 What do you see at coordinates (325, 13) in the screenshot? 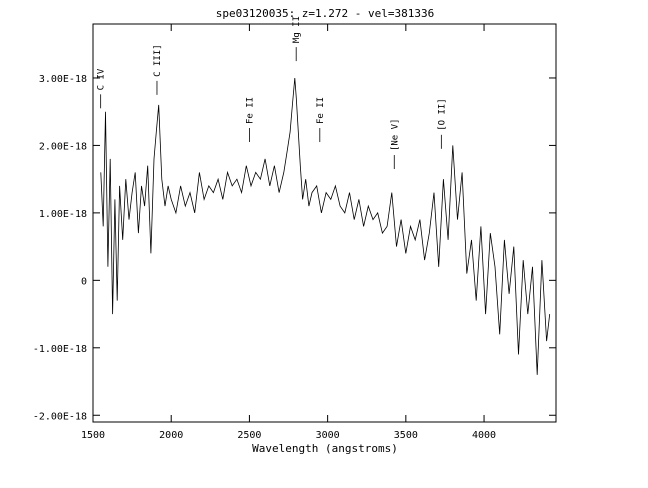
I see `chart-title: spe03120035: z=1.272 - vel=381336` at bounding box center [325, 13].